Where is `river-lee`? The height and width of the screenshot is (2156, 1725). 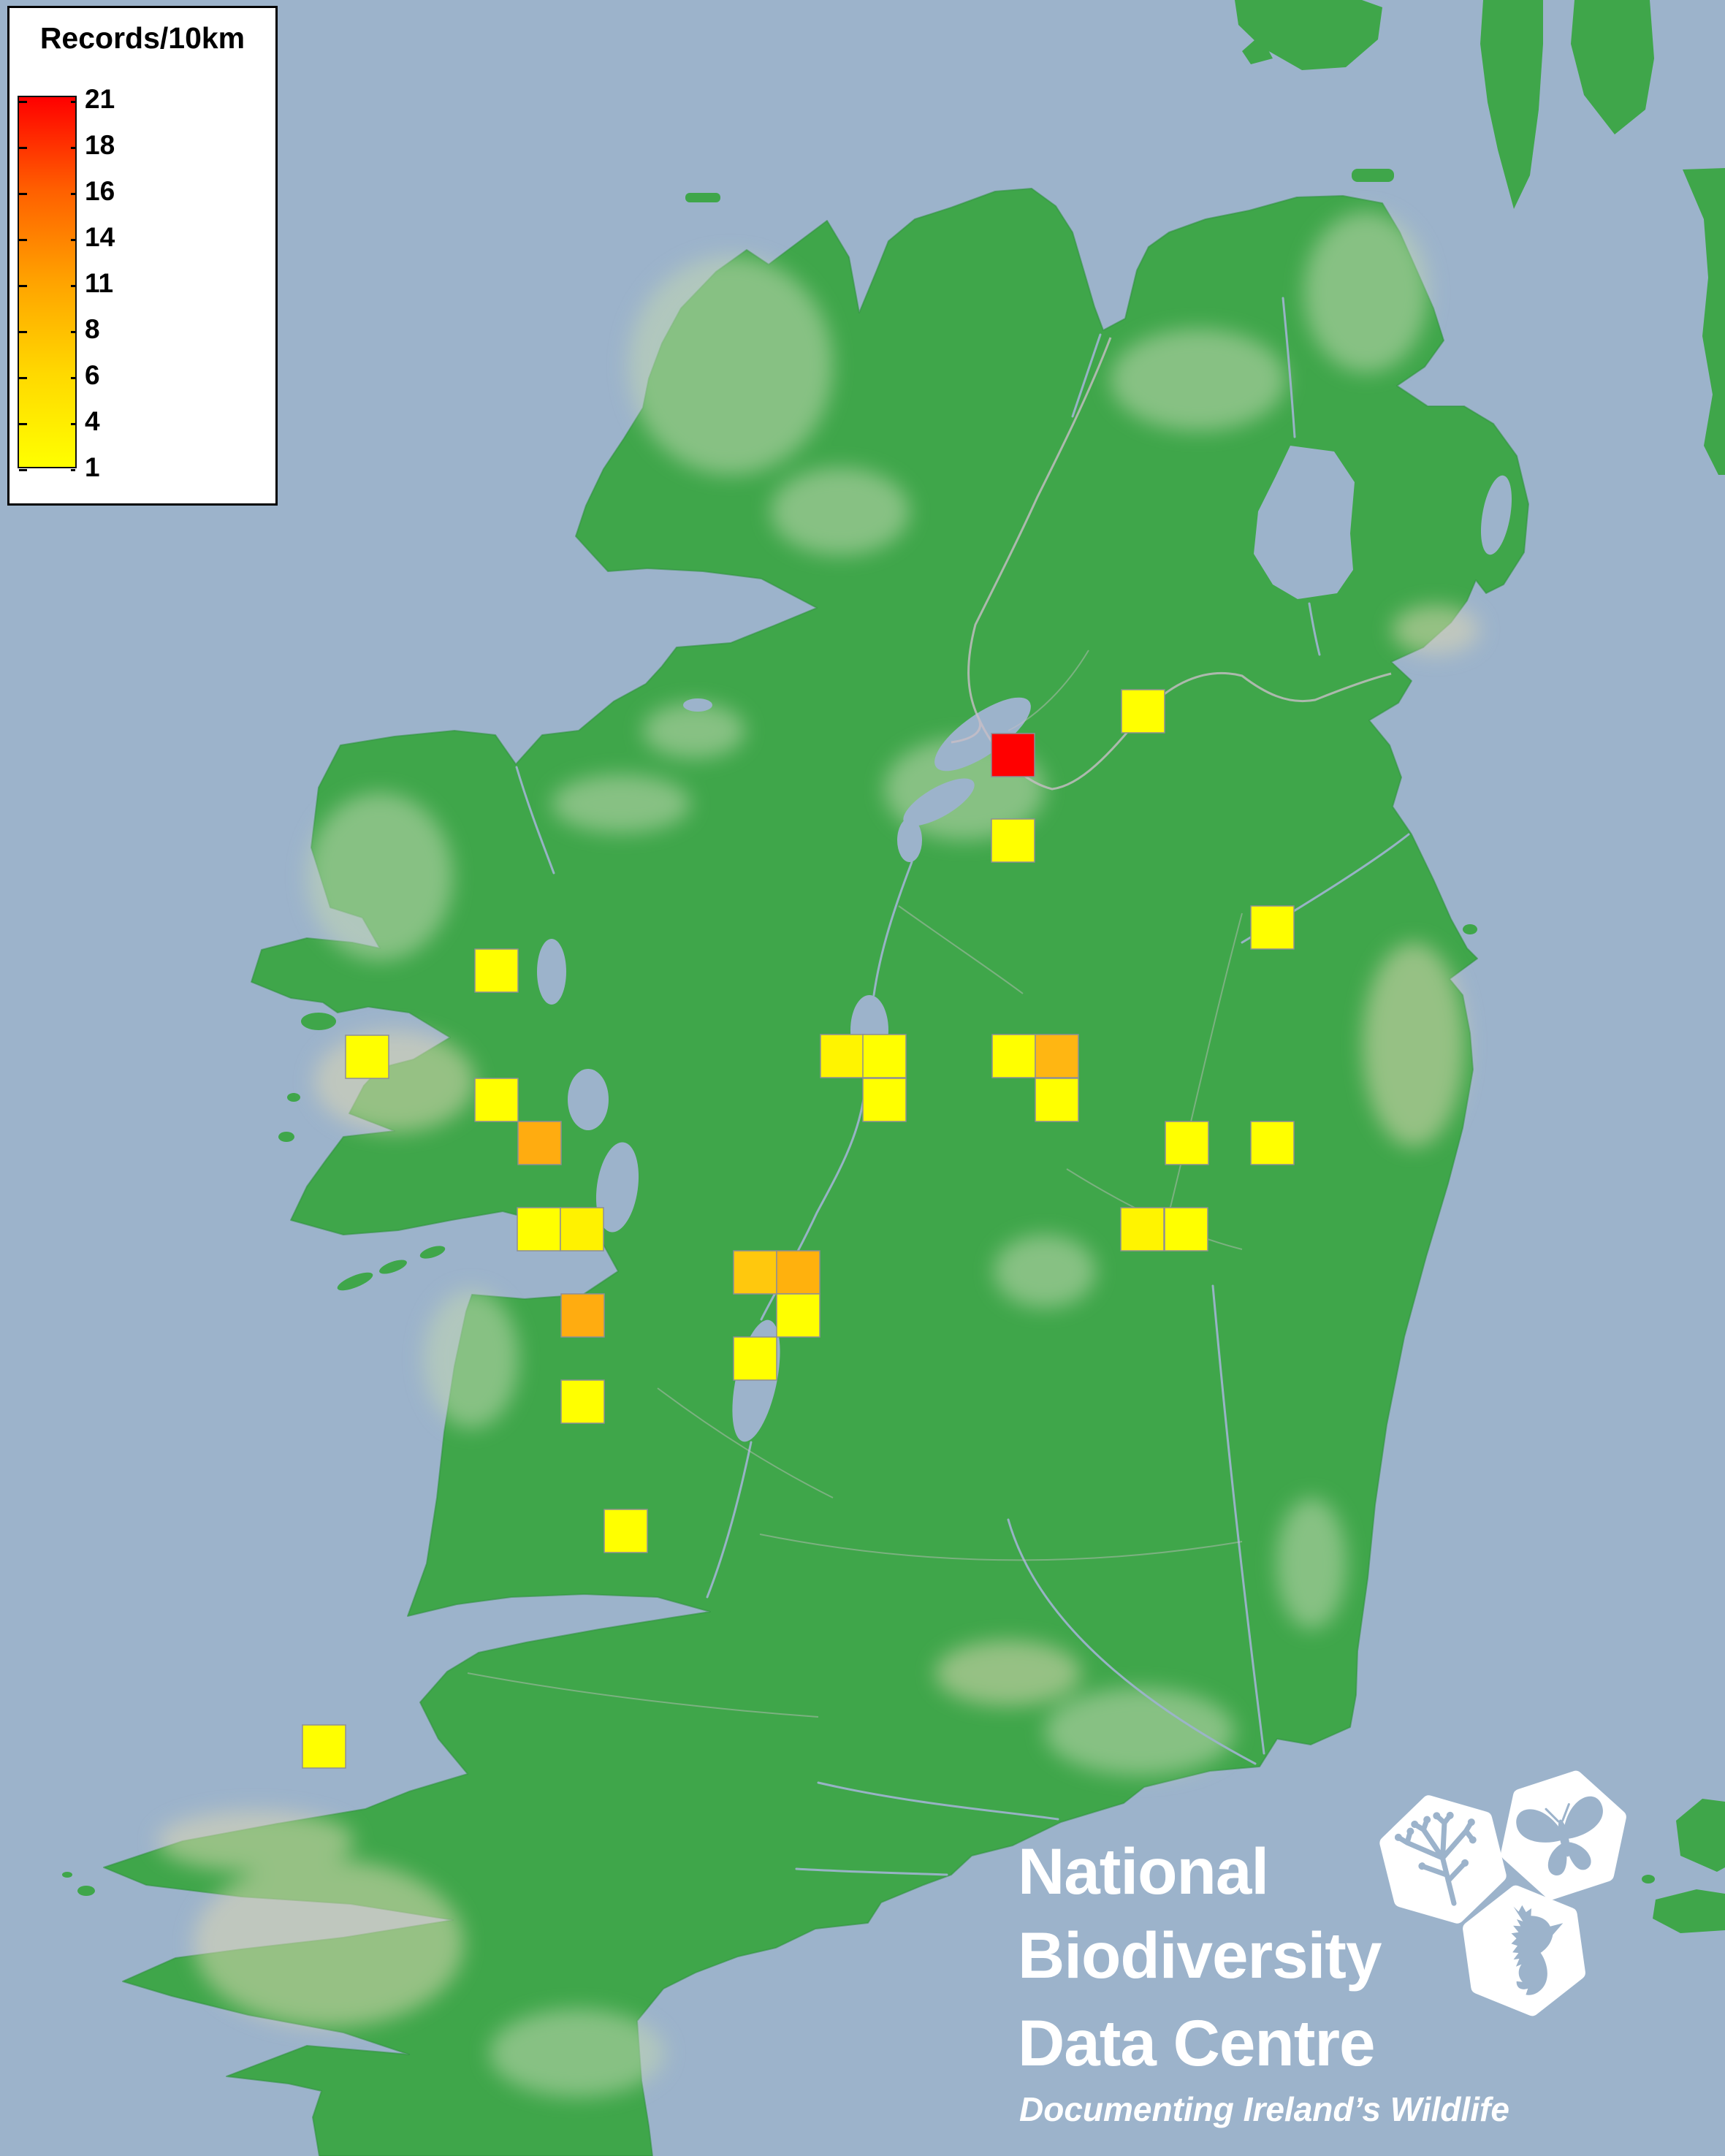
river-lee is located at coordinates (871, 1871).